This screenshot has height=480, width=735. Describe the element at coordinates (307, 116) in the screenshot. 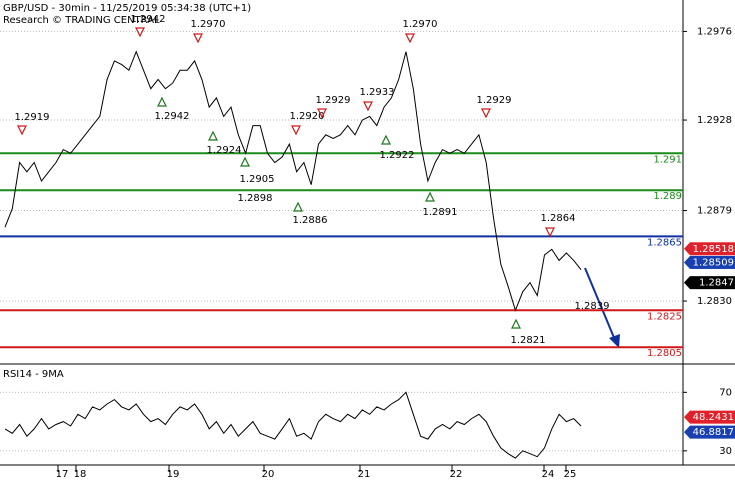

I see `swing-label: 1.2920` at that location.